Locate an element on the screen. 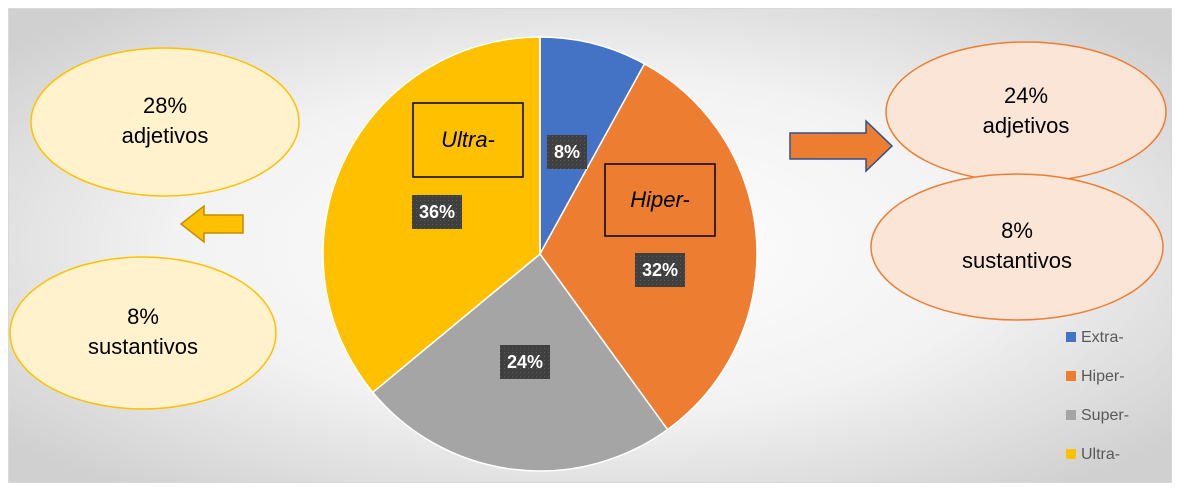 Image resolution: width=1179 pixels, height=491 pixels. slice-annotation: Hiper- is located at coordinates (660, 199).